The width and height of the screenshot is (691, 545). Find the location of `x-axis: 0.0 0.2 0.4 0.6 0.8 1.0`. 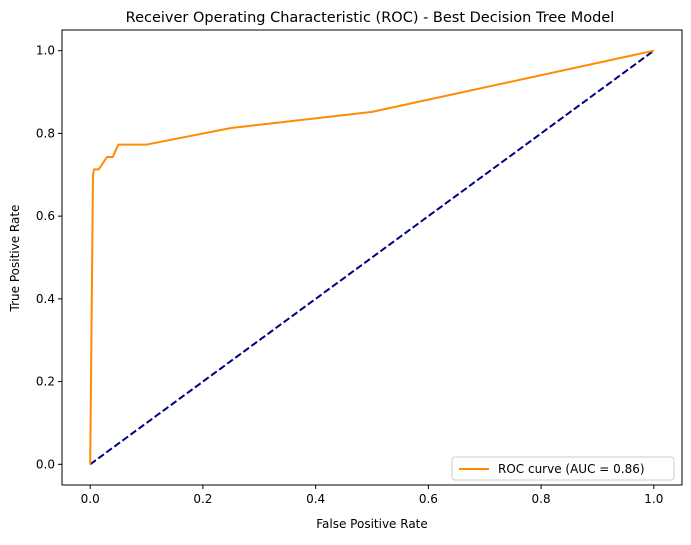

x-axis: 0.0 0.2 0.4 0.6 0.8 1.0 is located at coordinates (372, 495).